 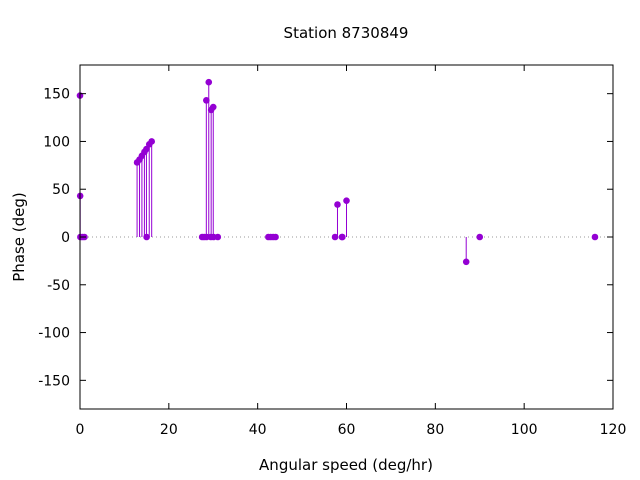 I want to click on x-tick-label: 100, so click(x=524, y=430).